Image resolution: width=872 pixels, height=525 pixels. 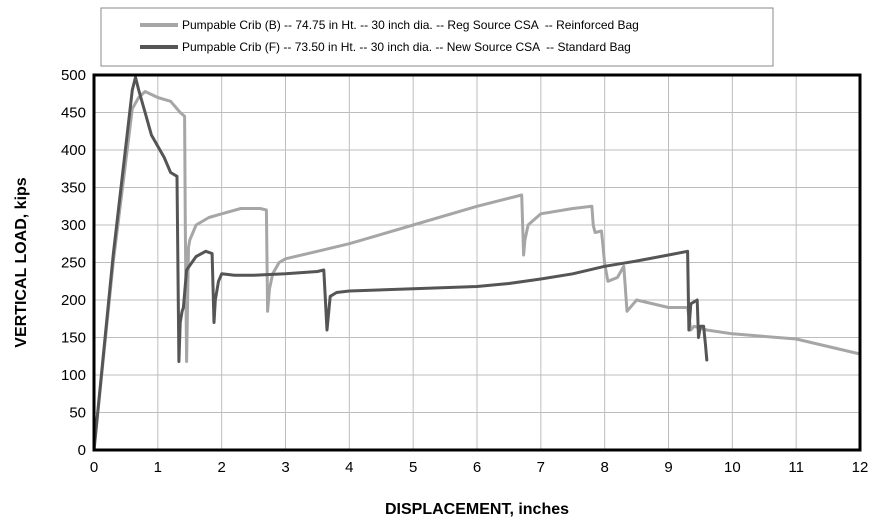 What do you see at coordinates (73, 225) in the screenshot?
I see `y-tick-label: 300` at bounding box center [73, 225].